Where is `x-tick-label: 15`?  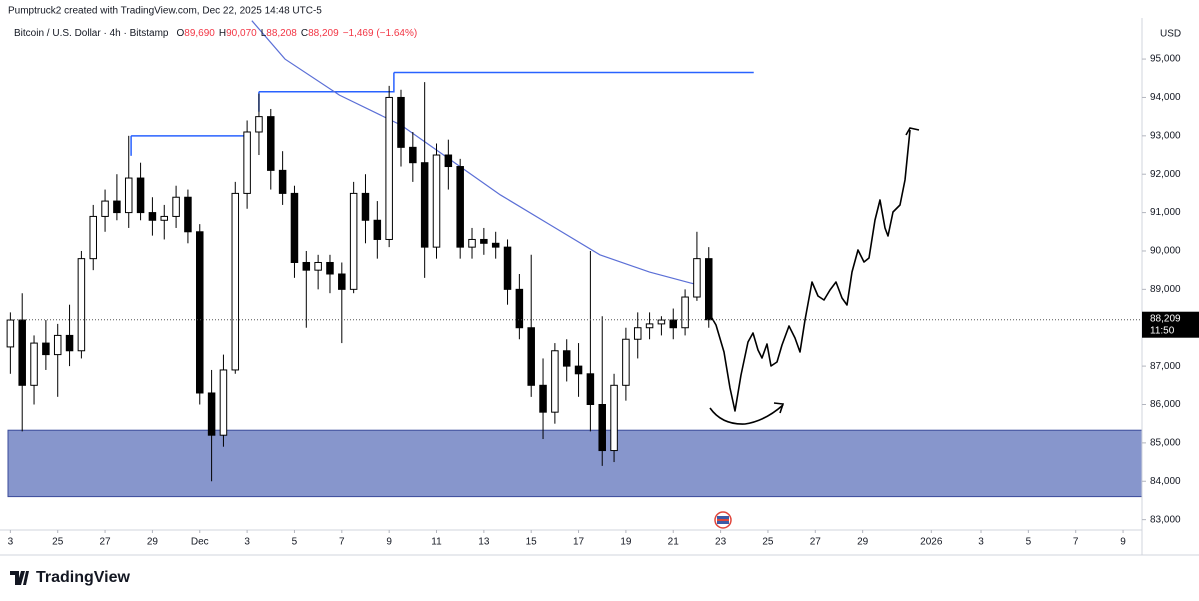 x-tick-label: 15 is located at coordinates (532, 542).